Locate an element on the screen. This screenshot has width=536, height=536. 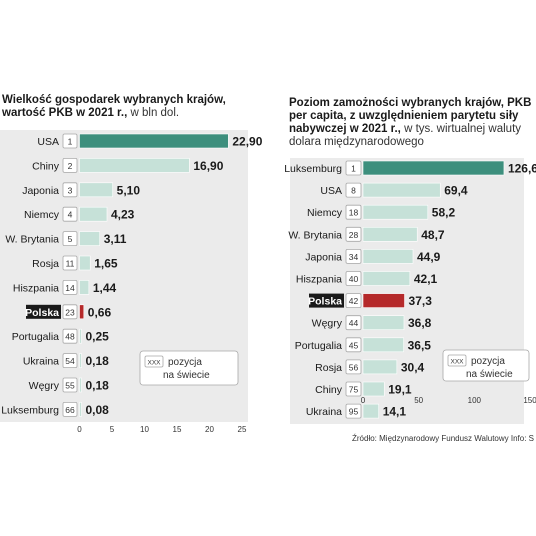
gdp-value-label: 22,90 is located at coordinates (247, 142).